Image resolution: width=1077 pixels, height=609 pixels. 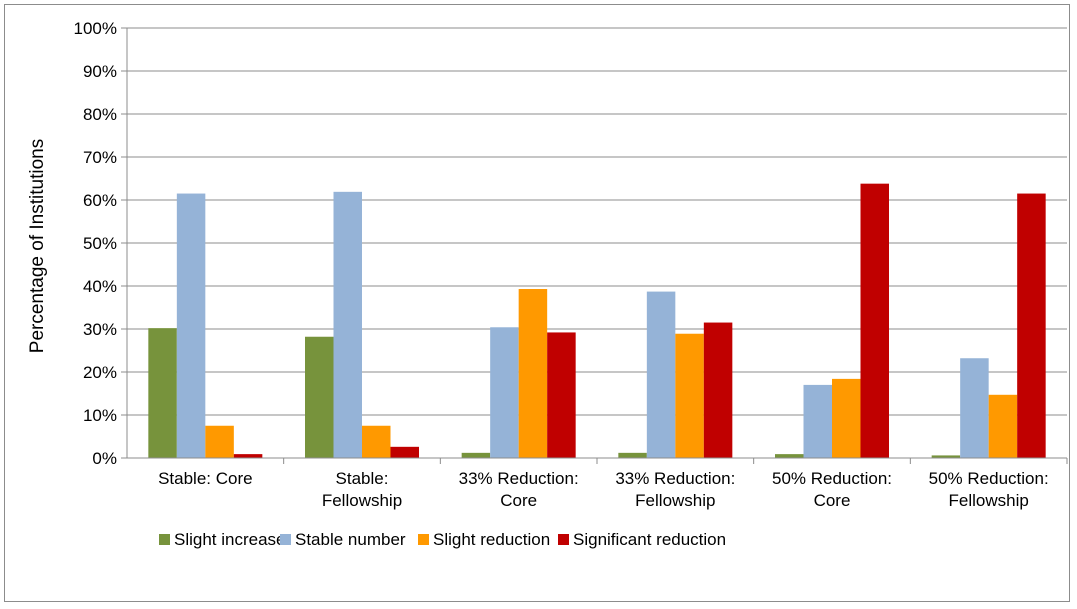 I want to click on legend-label: Stable number, so click(x=350, y=539).